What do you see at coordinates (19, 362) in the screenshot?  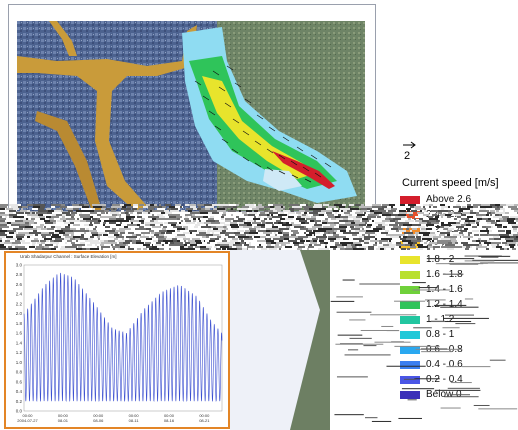 I see `y-tick-label: 1.0` at bounding box center [19, 362].